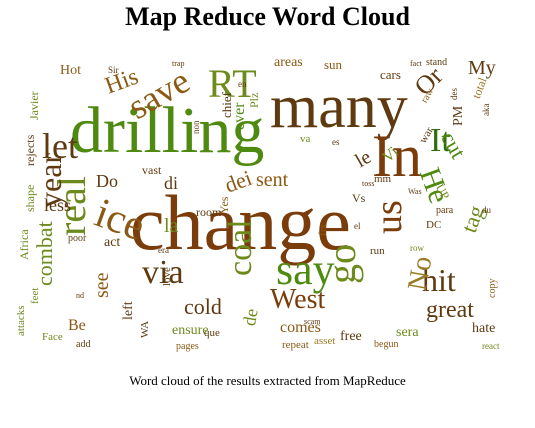 This screenshot has width=535, height=428. Describe the element at coordinates (445, 210) in the screenshot. I see `cloud-word: para` at that location.